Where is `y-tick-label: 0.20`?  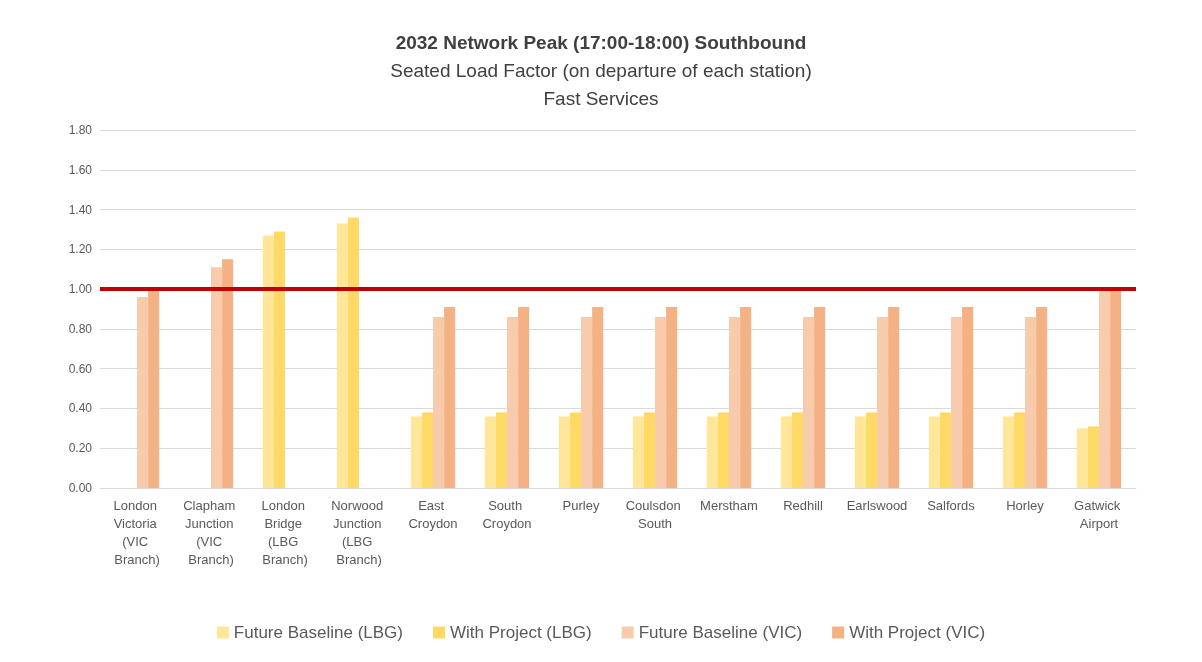 y-tick-label: 0.20 is located at coordinates (80, 448).